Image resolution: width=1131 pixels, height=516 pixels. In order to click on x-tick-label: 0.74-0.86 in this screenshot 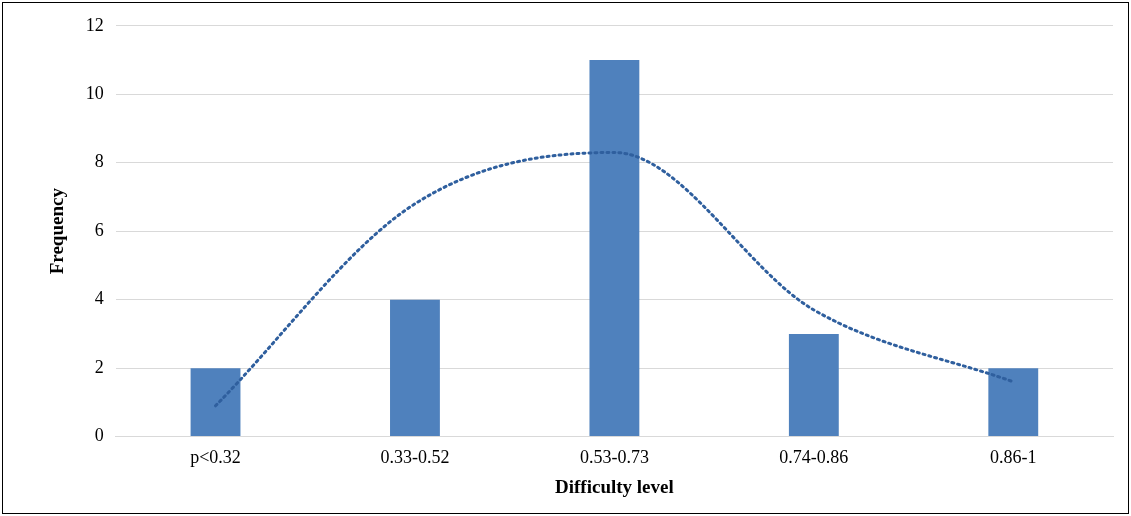, I will do `click(814, 457)`.